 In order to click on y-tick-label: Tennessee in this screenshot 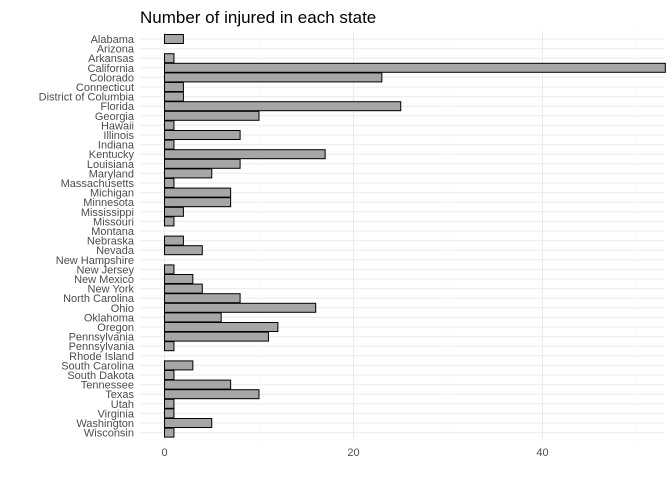, I will do `click(107, 386)`.